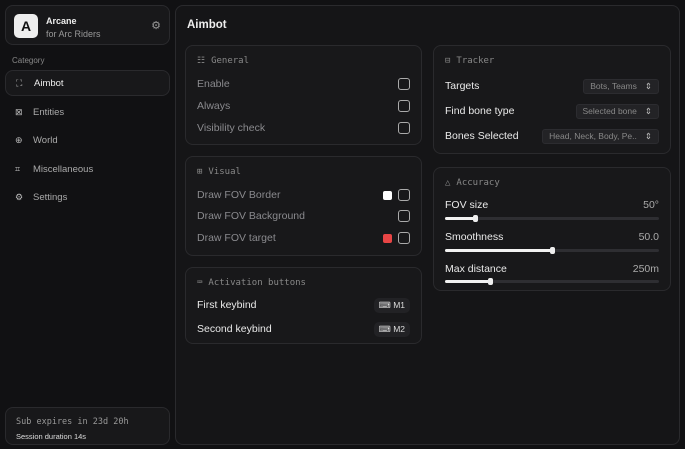 The height and width of the screenshot is (449, 685). What do you see at coordinates (404, 195) in the screenshot?
I see `fov-border-checkbox` at bounding box center [404, 195].